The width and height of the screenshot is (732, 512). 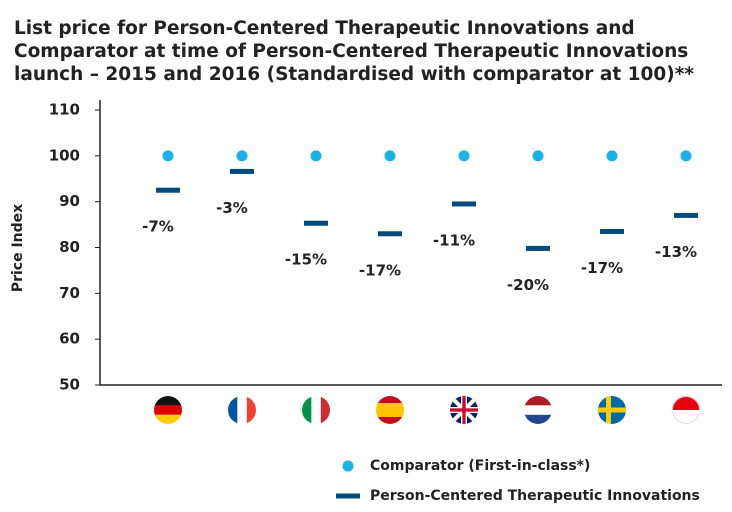 I want to click on data-label: -15%, so click(x=306, y=260).